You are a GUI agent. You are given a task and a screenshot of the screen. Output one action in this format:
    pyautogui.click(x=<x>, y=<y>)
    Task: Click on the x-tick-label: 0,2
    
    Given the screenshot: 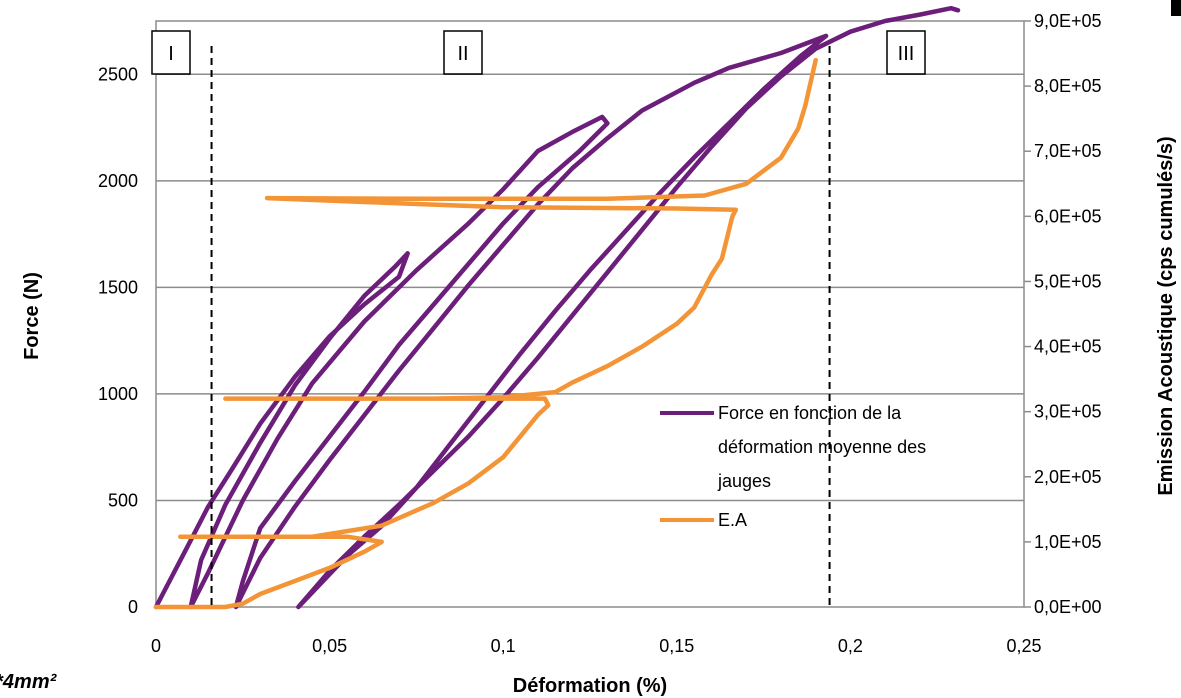 What is the action you would take?
    pyautogui.click(x=850, y=646)
    